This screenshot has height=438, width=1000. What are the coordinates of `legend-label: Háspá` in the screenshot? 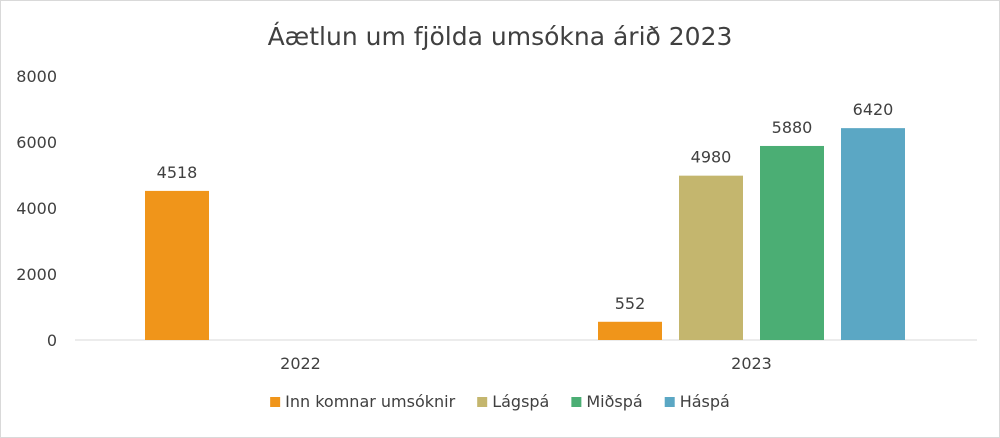 It's located at (705, 401).